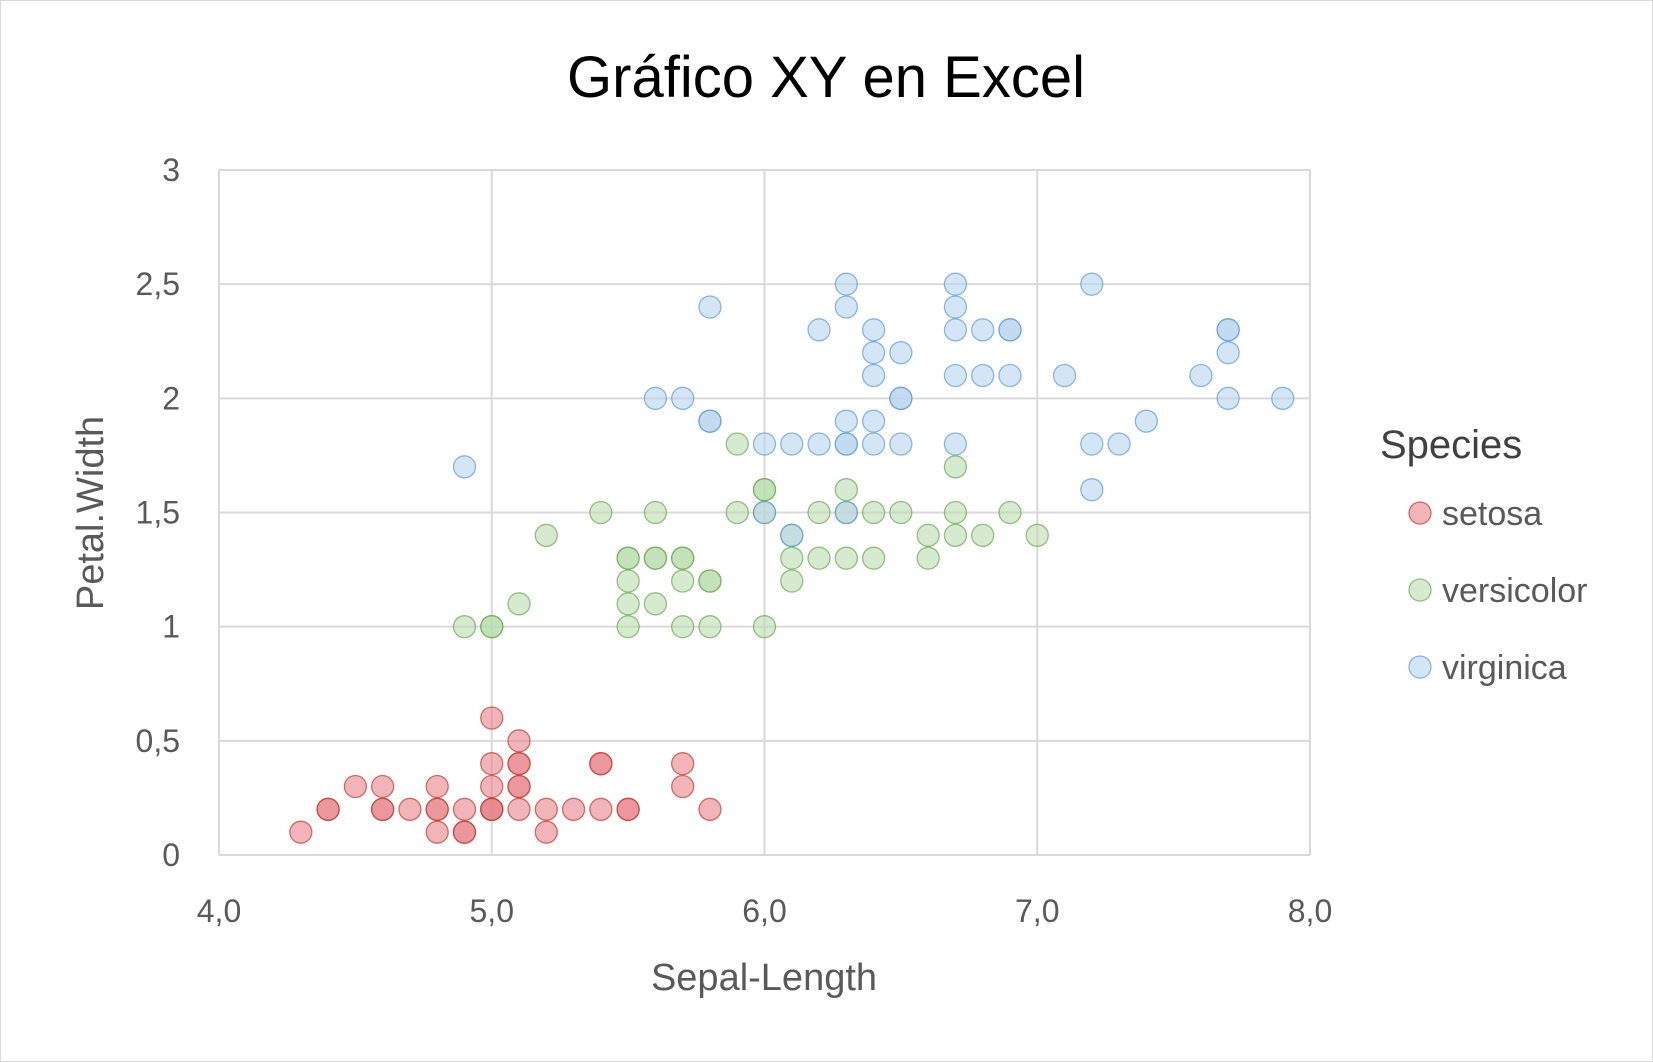  I want to click on legend: Species setosa versicolor virginica, so click(1483, 555).